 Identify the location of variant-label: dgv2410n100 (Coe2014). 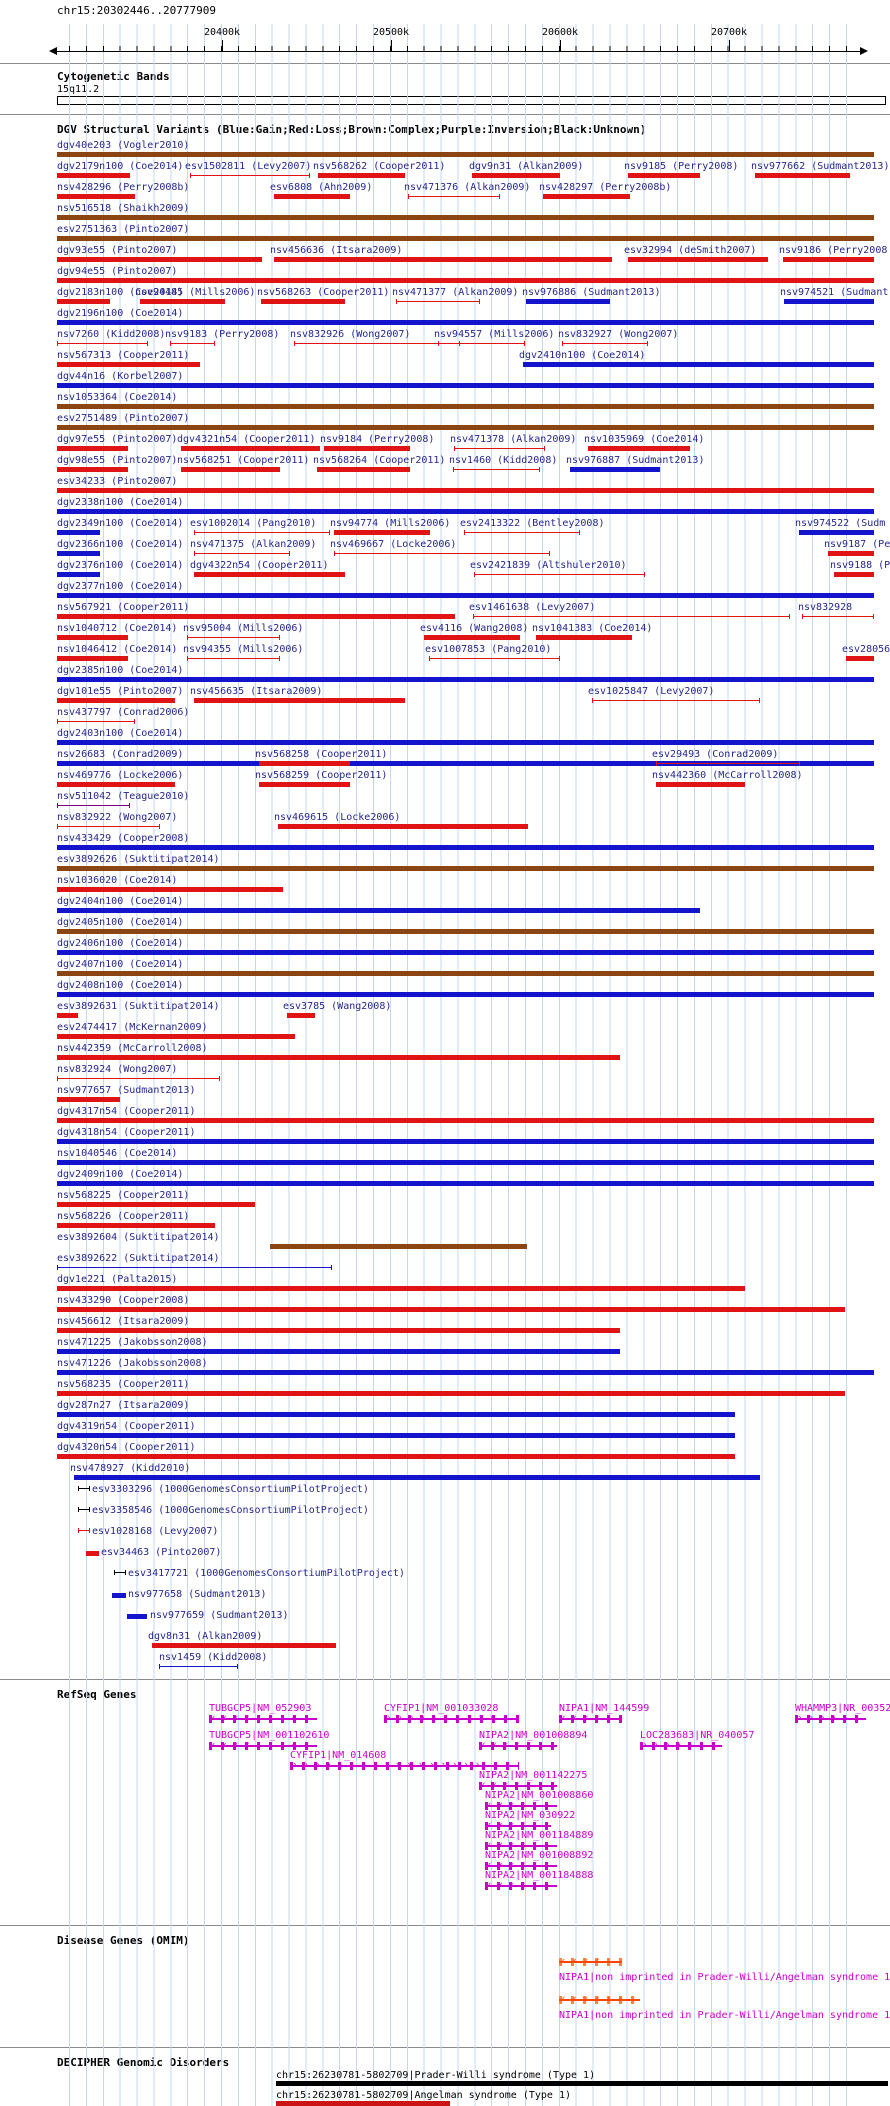
(582, 355).